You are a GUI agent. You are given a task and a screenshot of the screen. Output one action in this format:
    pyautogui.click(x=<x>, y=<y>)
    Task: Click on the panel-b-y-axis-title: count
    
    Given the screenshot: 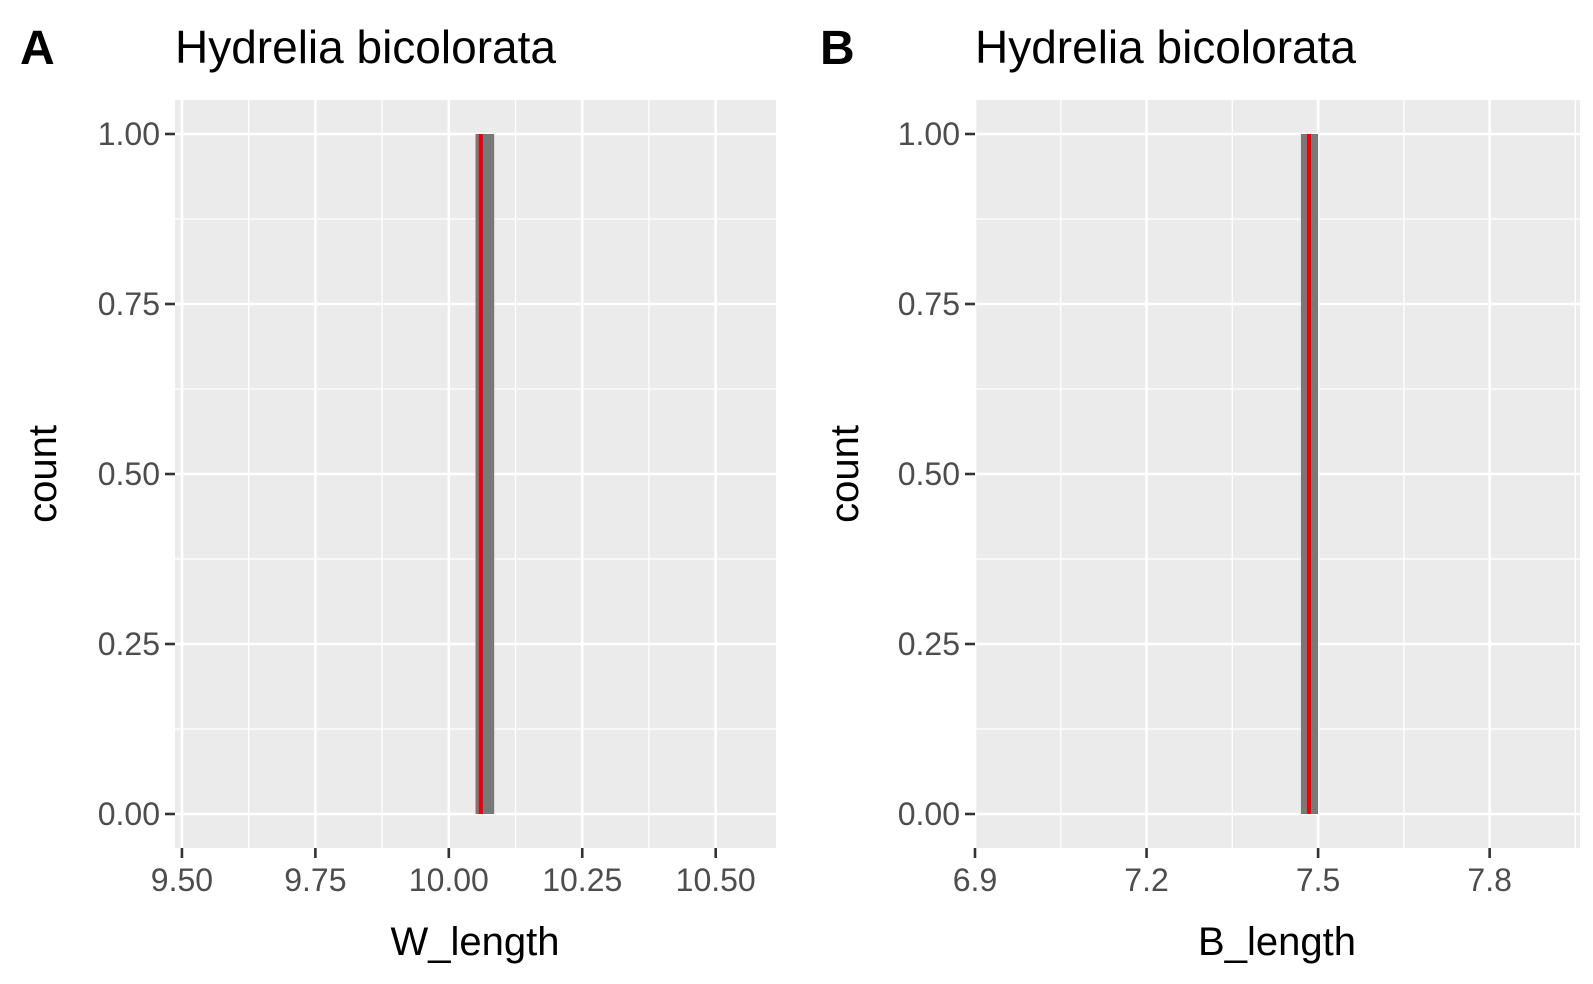 What is the action you would take?
    pyautogui.click(x=845, y=474)
    